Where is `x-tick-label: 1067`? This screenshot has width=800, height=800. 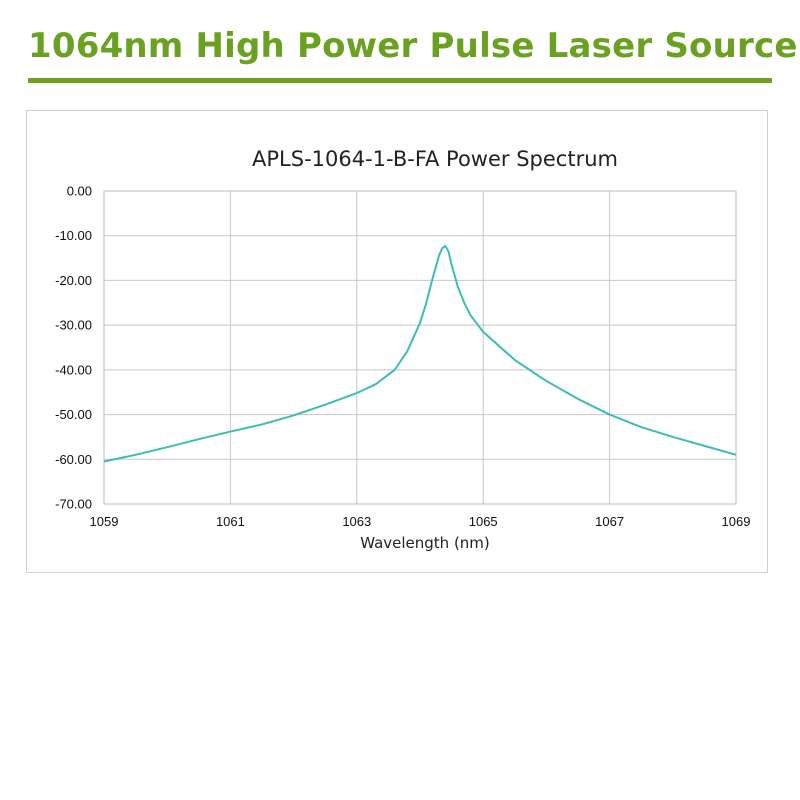
x-tick-label: 1067 is located at coordinates (609, 521).